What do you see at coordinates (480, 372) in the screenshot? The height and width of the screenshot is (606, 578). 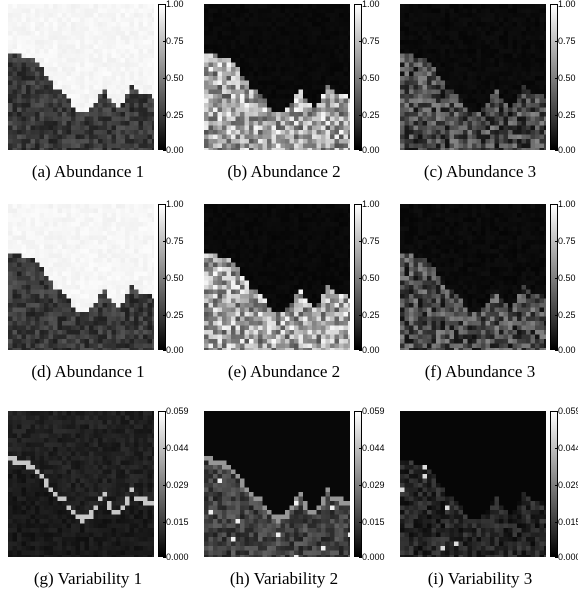 I see `panel-caption: (f) Abundance 3` at bounding box center [480, 372].